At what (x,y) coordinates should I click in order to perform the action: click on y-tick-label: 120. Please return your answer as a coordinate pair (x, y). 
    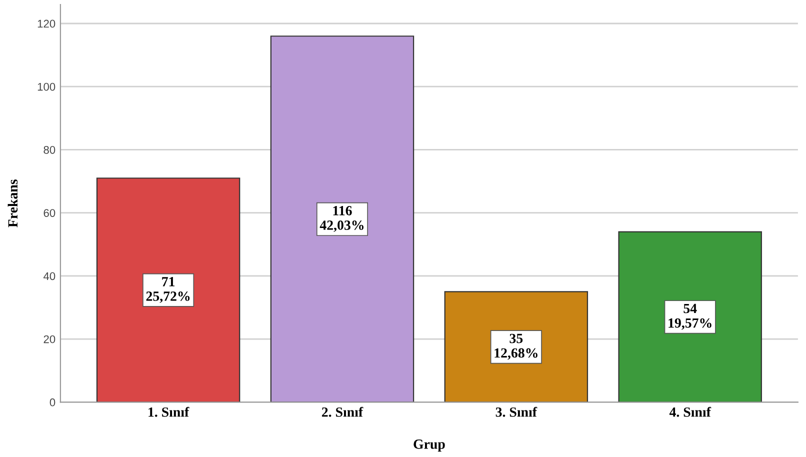
    Looking at the image, I should click on (47, 24).